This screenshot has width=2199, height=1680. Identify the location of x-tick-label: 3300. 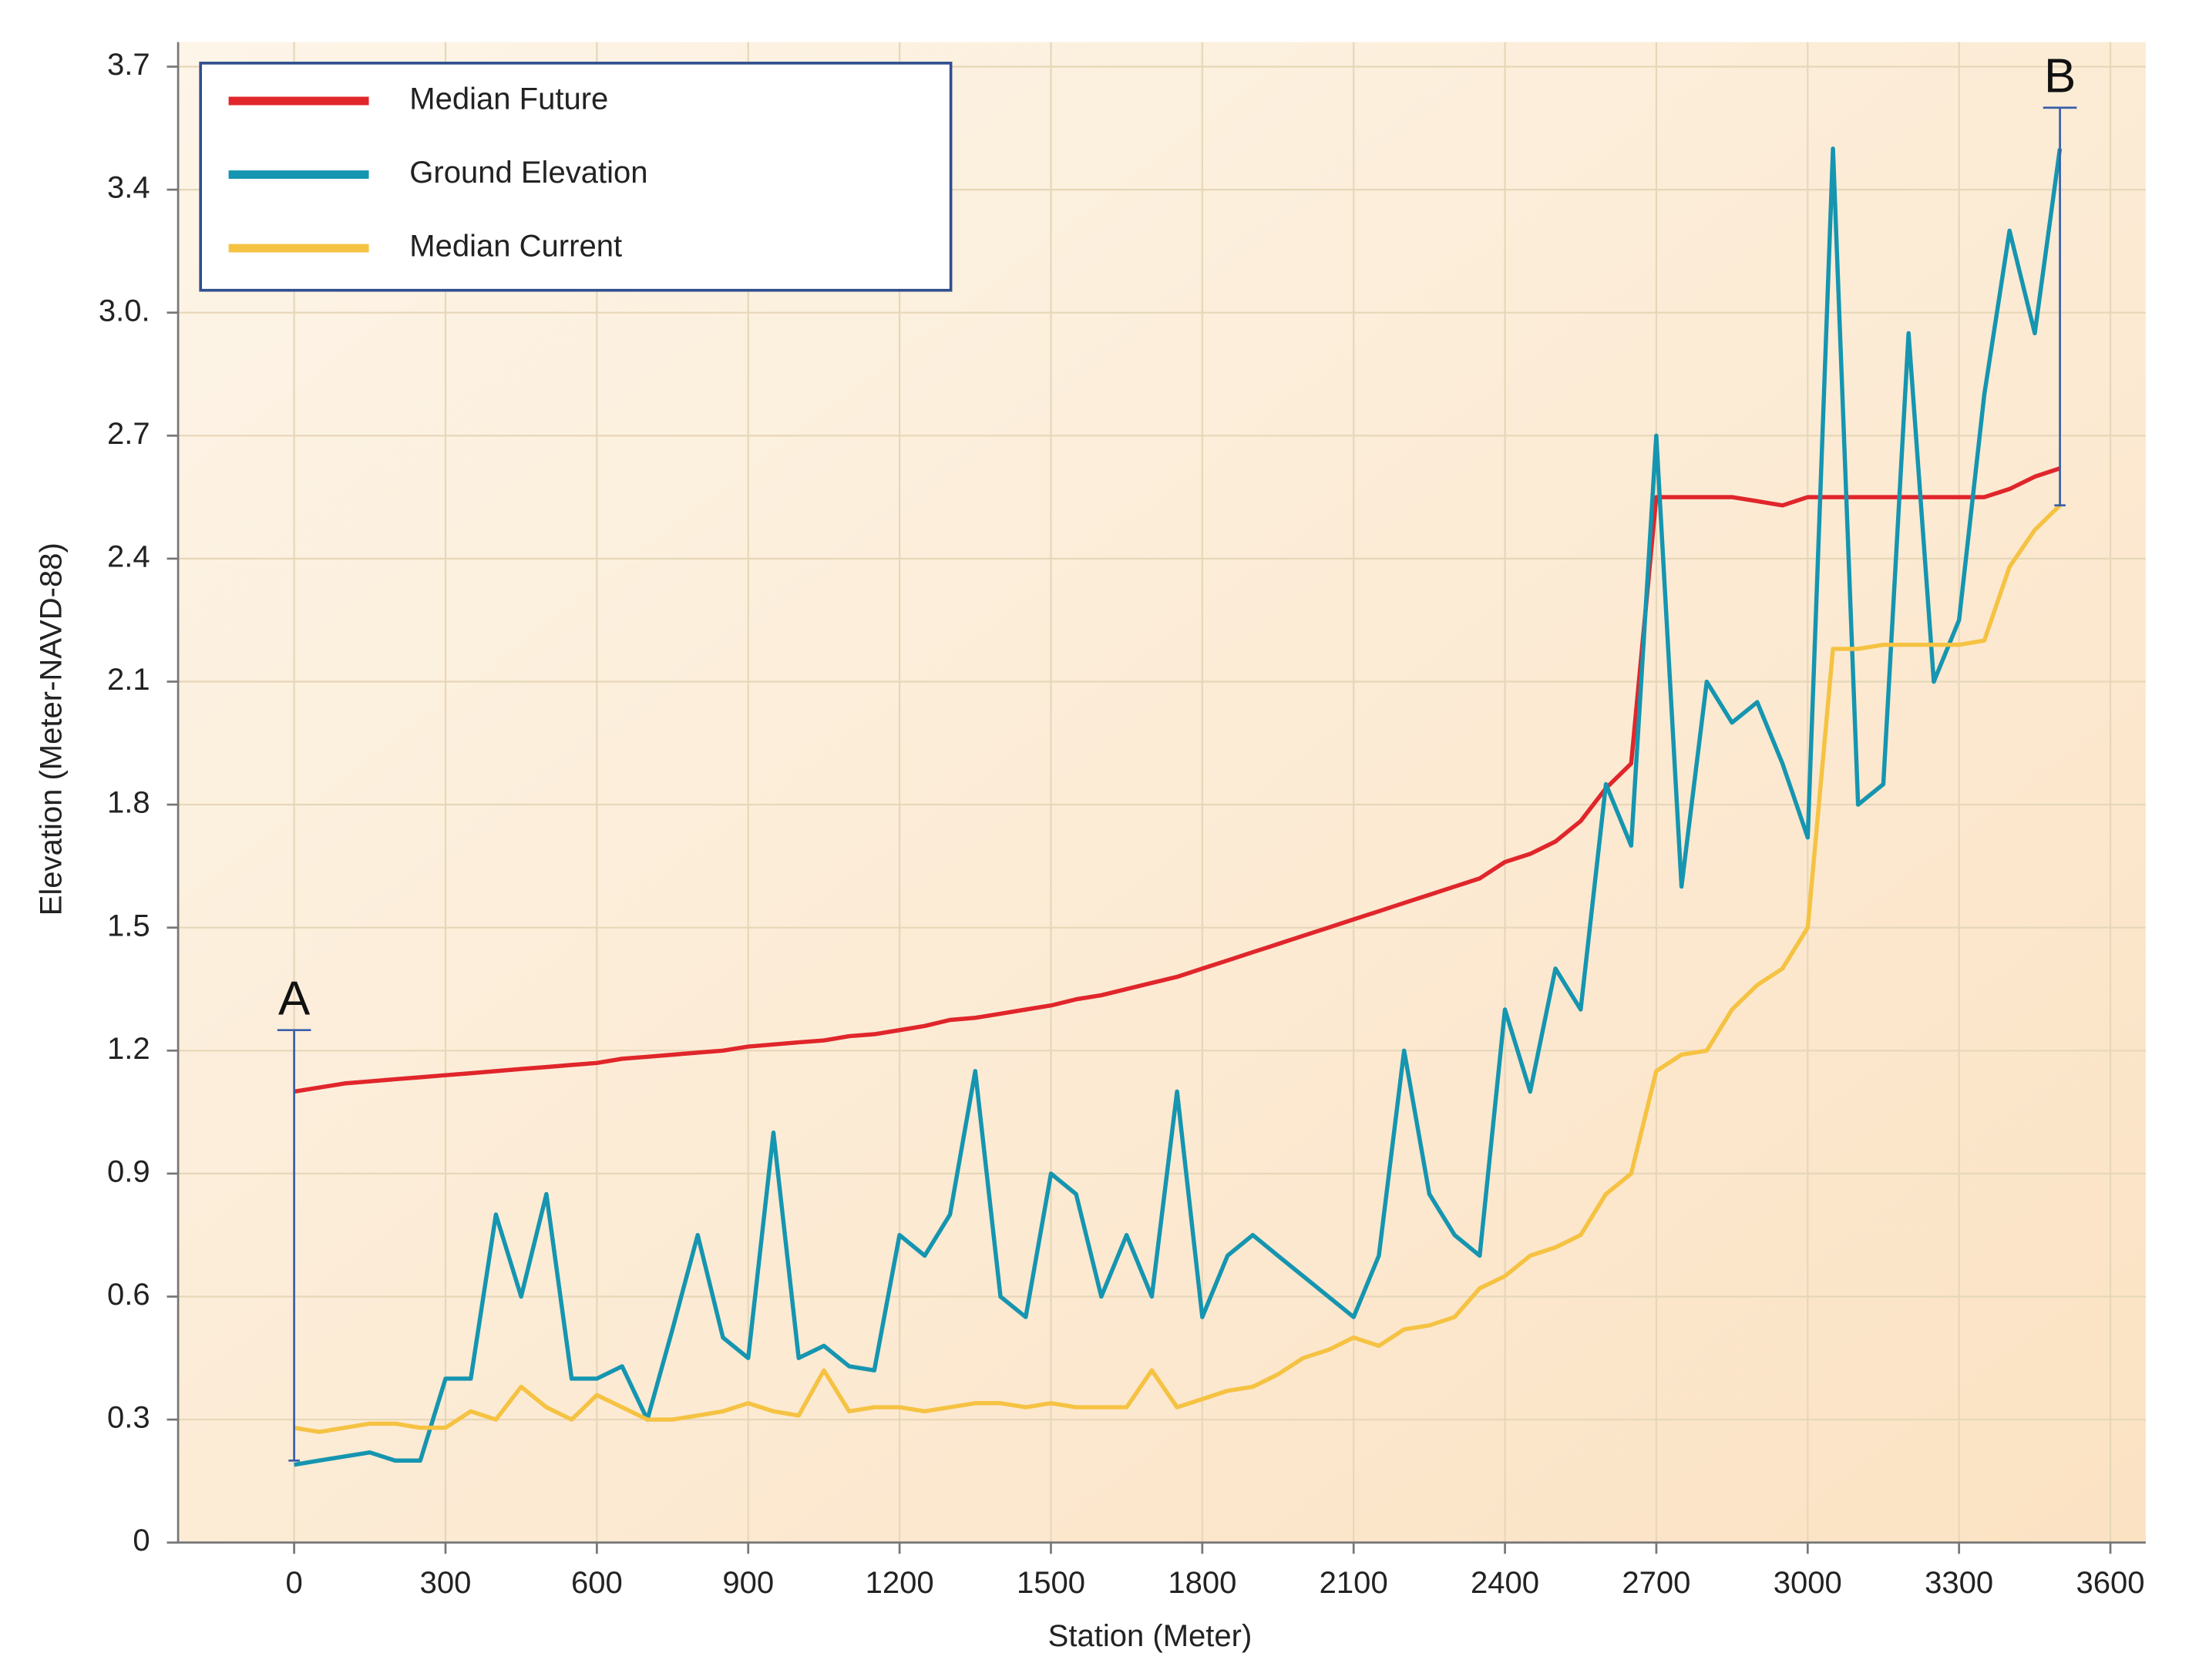
(1959, 1583).